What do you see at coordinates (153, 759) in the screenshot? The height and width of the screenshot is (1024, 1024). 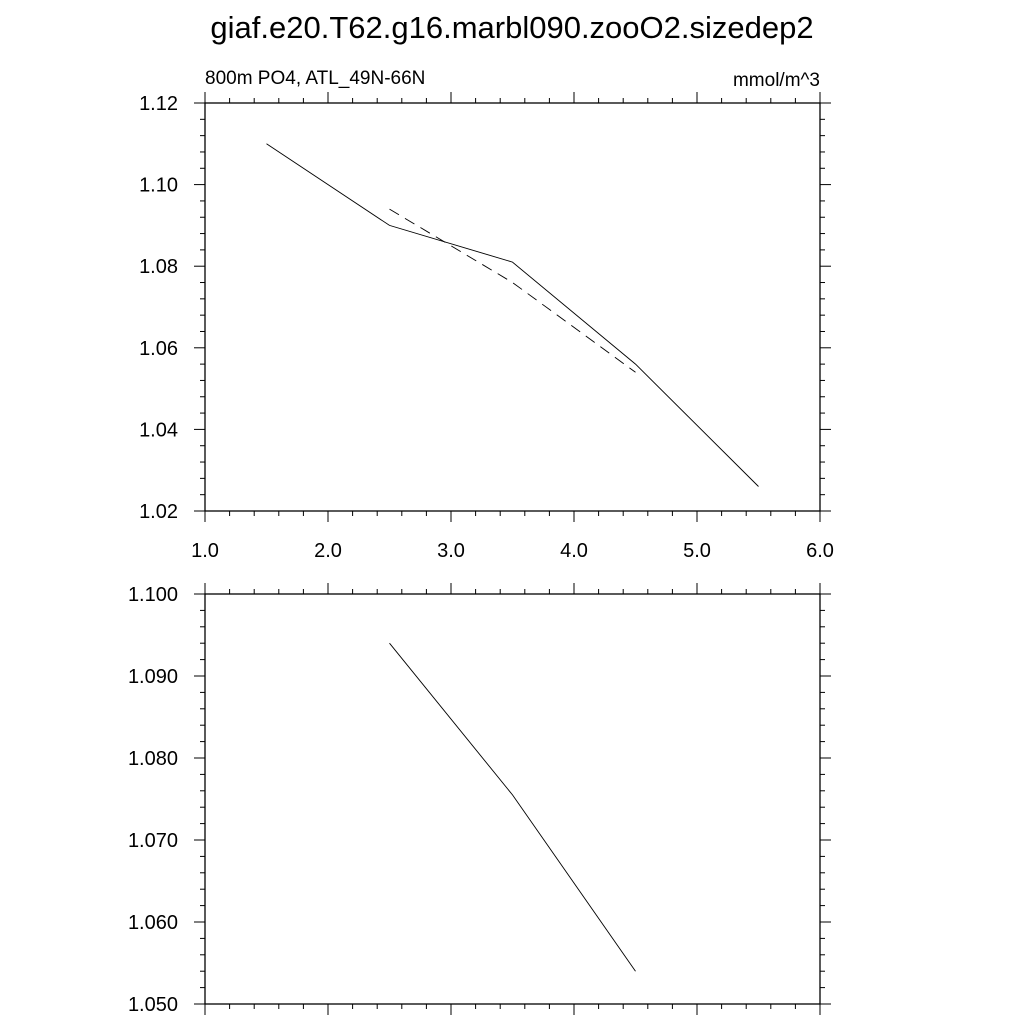 I see `y-tick-label: 1.080` at bounding box center [153, 759].